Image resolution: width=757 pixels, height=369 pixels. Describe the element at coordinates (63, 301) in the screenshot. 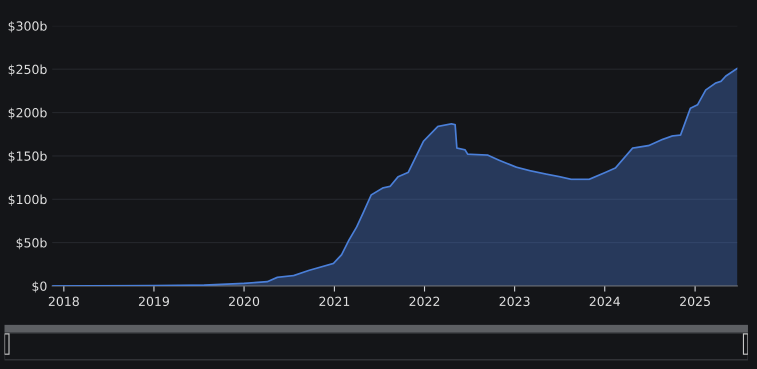

I see `x-tick-label: 2018` at that location.